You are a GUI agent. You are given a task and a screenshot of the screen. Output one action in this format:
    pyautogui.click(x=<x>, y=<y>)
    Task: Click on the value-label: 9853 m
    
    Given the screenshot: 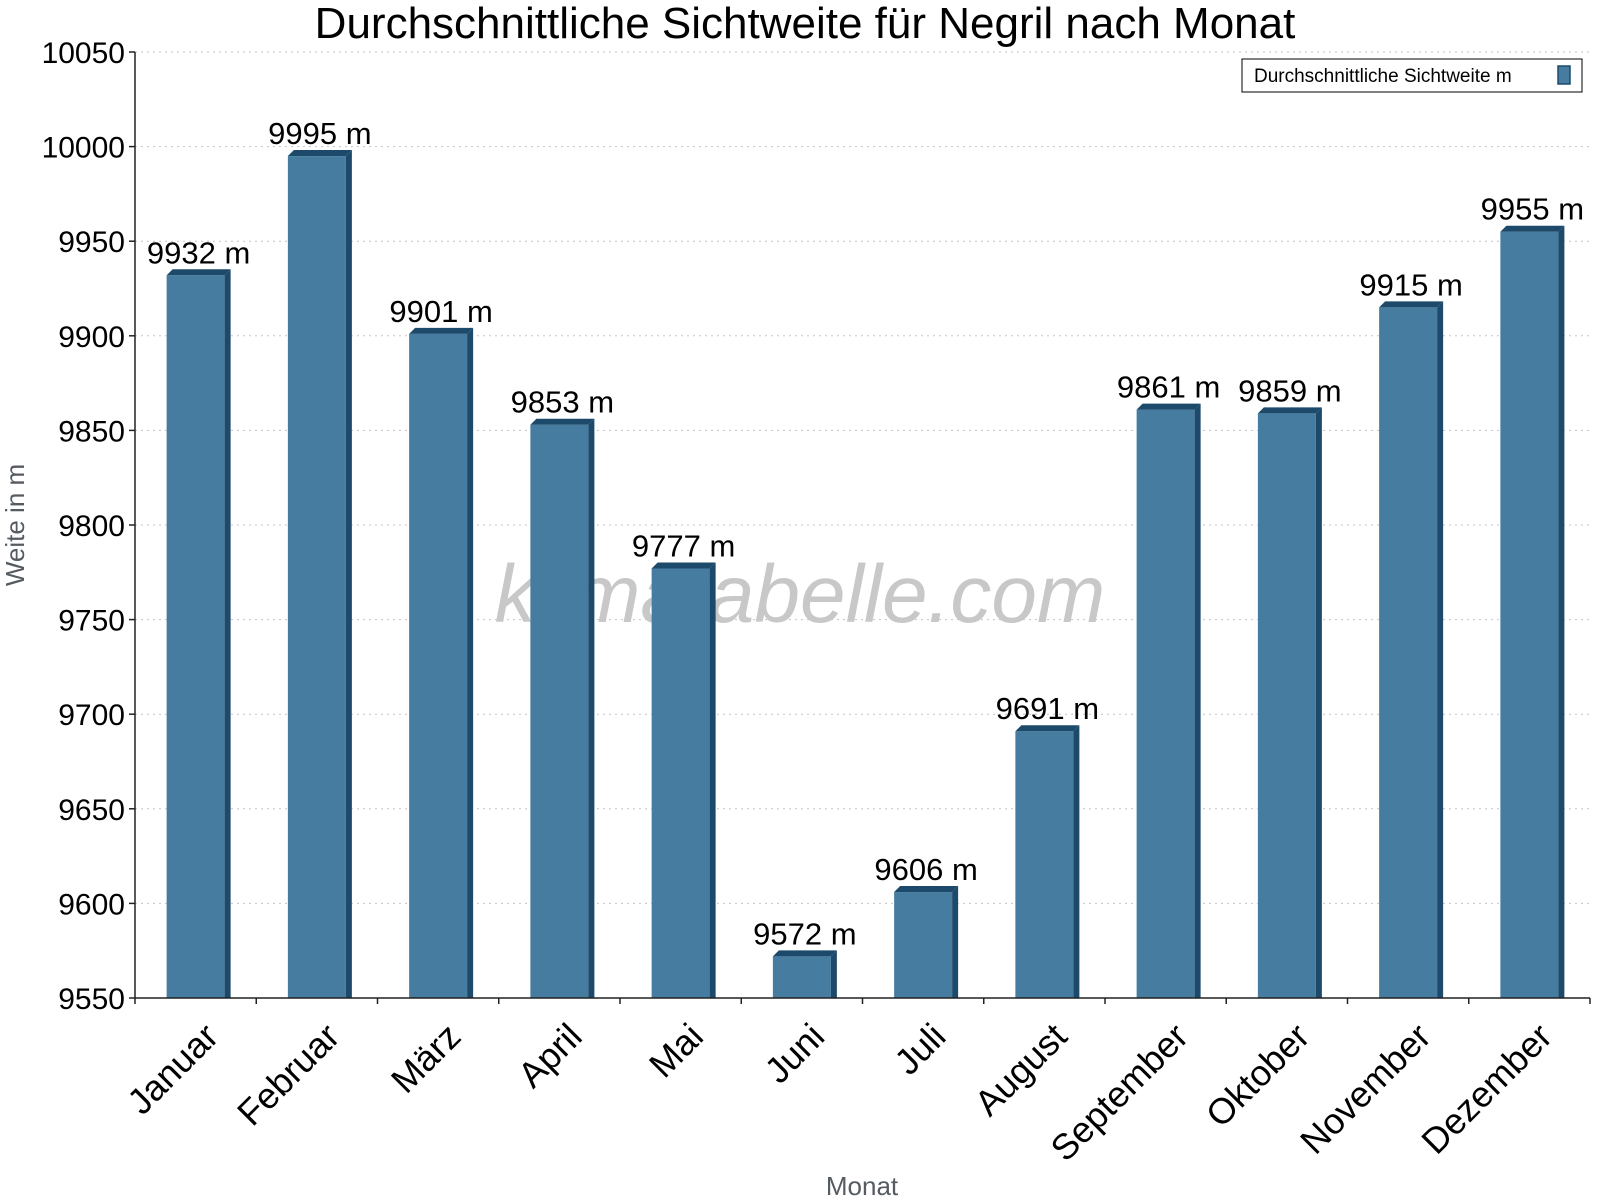 What is the action you would take?
    pyautogui.click(x=562, y=402)
    